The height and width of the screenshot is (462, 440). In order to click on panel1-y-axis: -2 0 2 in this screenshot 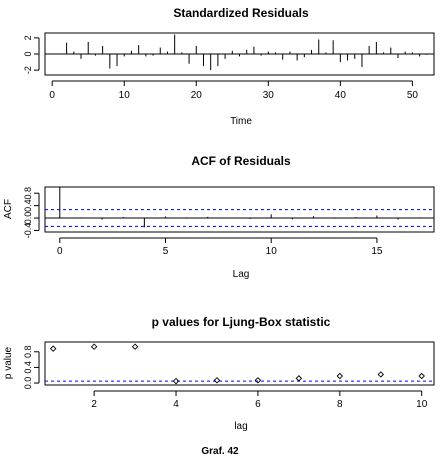, I will do `click(31, 54)`.